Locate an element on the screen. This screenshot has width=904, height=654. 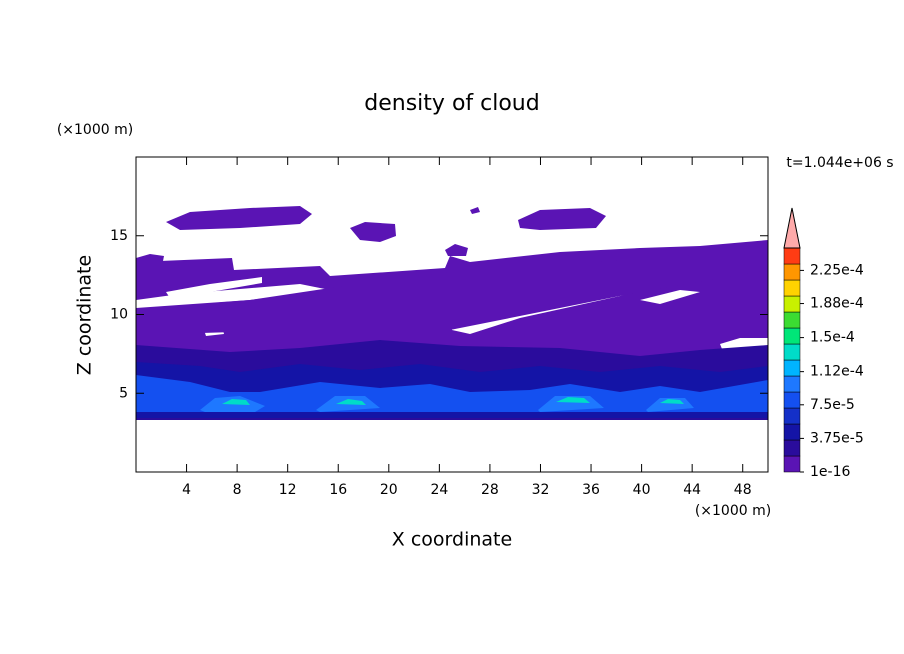
x-tick-label: 12 is located at coordinates (288, 490).